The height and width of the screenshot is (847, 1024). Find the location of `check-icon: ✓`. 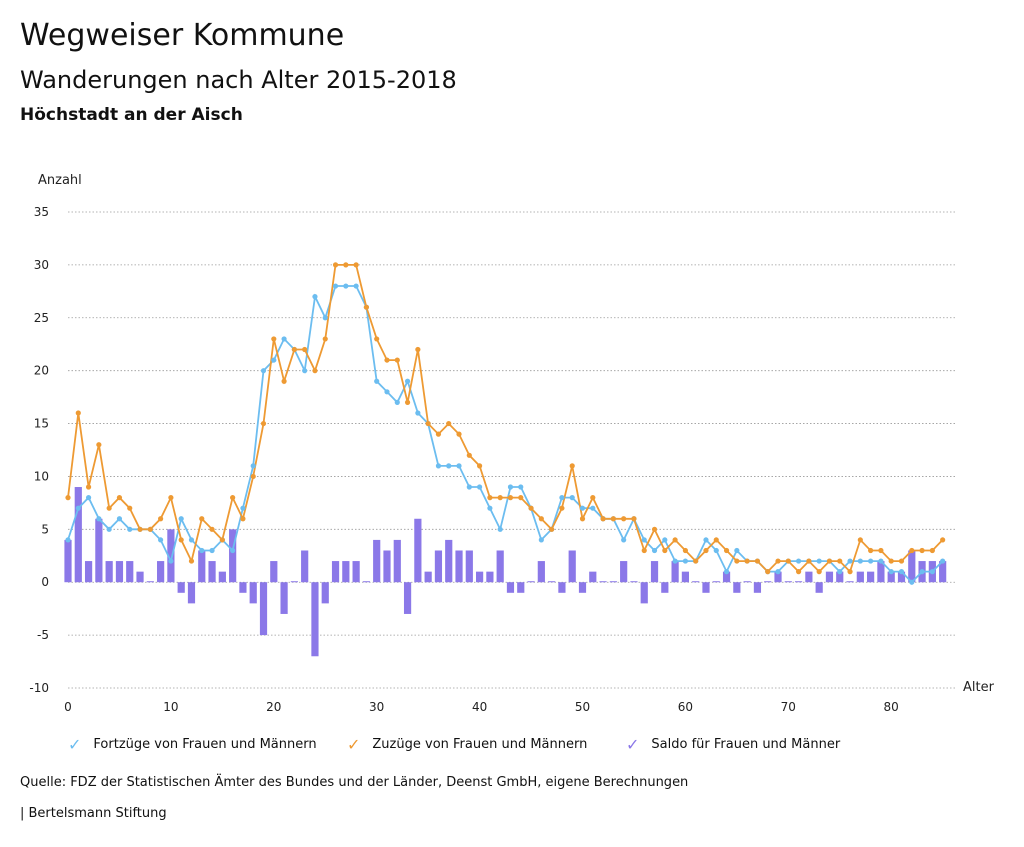

check-icon: ✓ is located at coordinates (354, 744).